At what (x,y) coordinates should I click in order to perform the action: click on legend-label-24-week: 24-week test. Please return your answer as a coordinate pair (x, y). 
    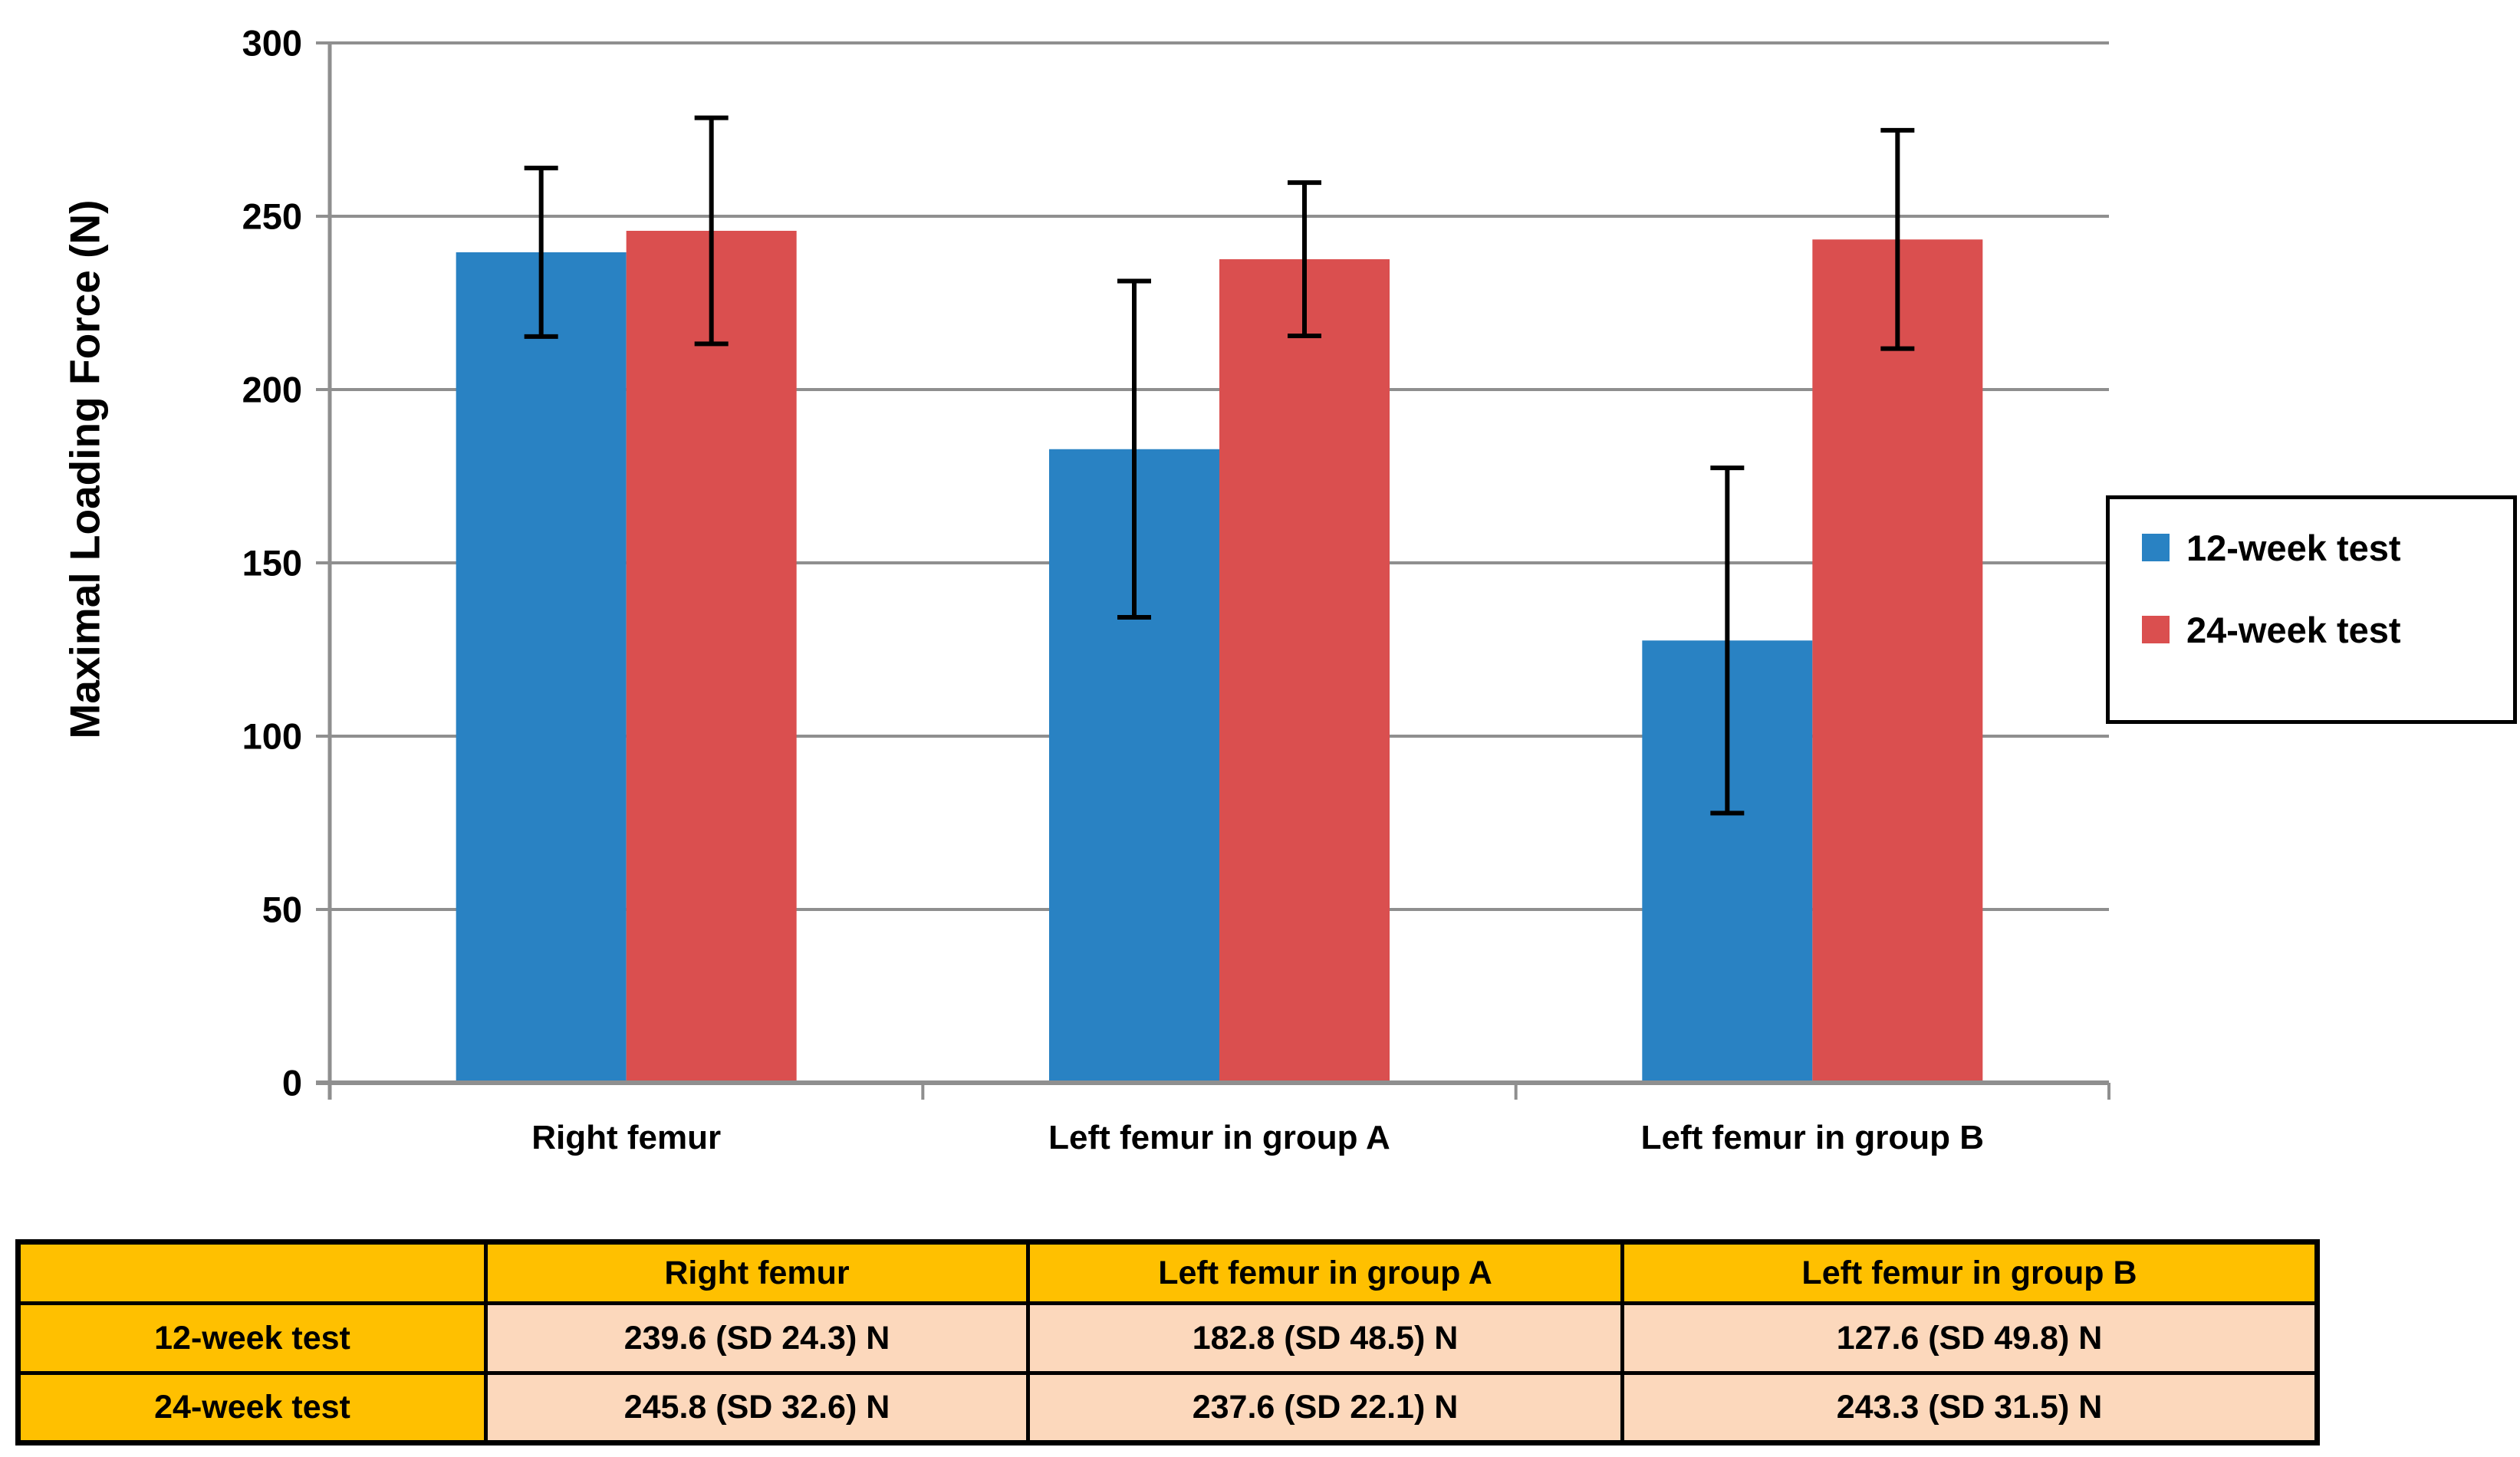
    Looking at the image, I should click on (2293, 629).